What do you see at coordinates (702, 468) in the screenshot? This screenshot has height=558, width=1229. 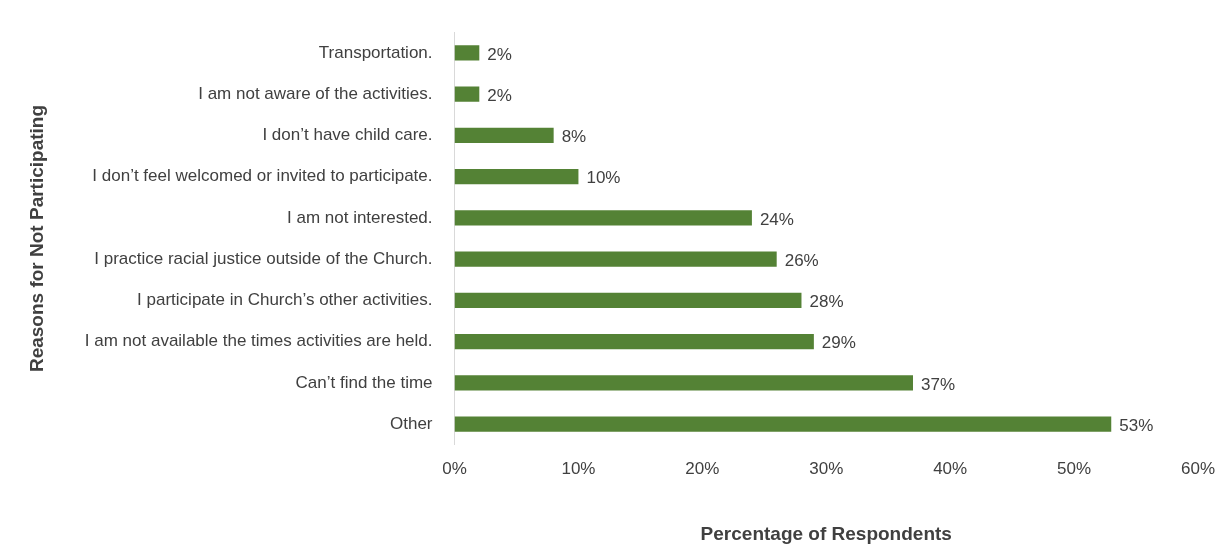 I see `x-tick-label: 20%` at bounding box center [702, 468].